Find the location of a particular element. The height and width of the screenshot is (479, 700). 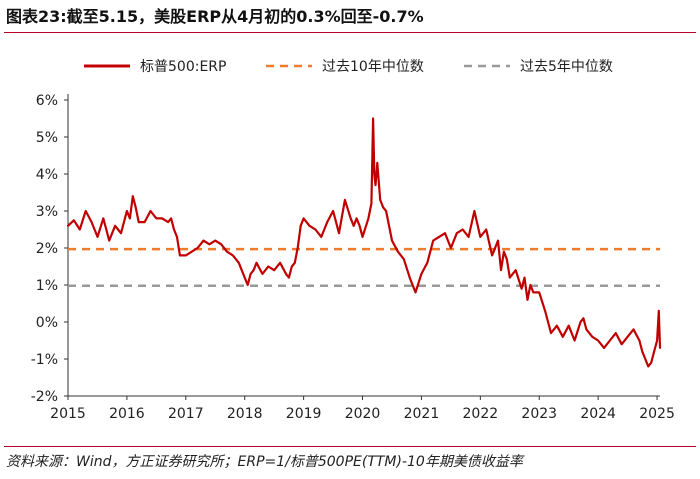

x-tick-label: 2022 is located at coordinates (481, 414).